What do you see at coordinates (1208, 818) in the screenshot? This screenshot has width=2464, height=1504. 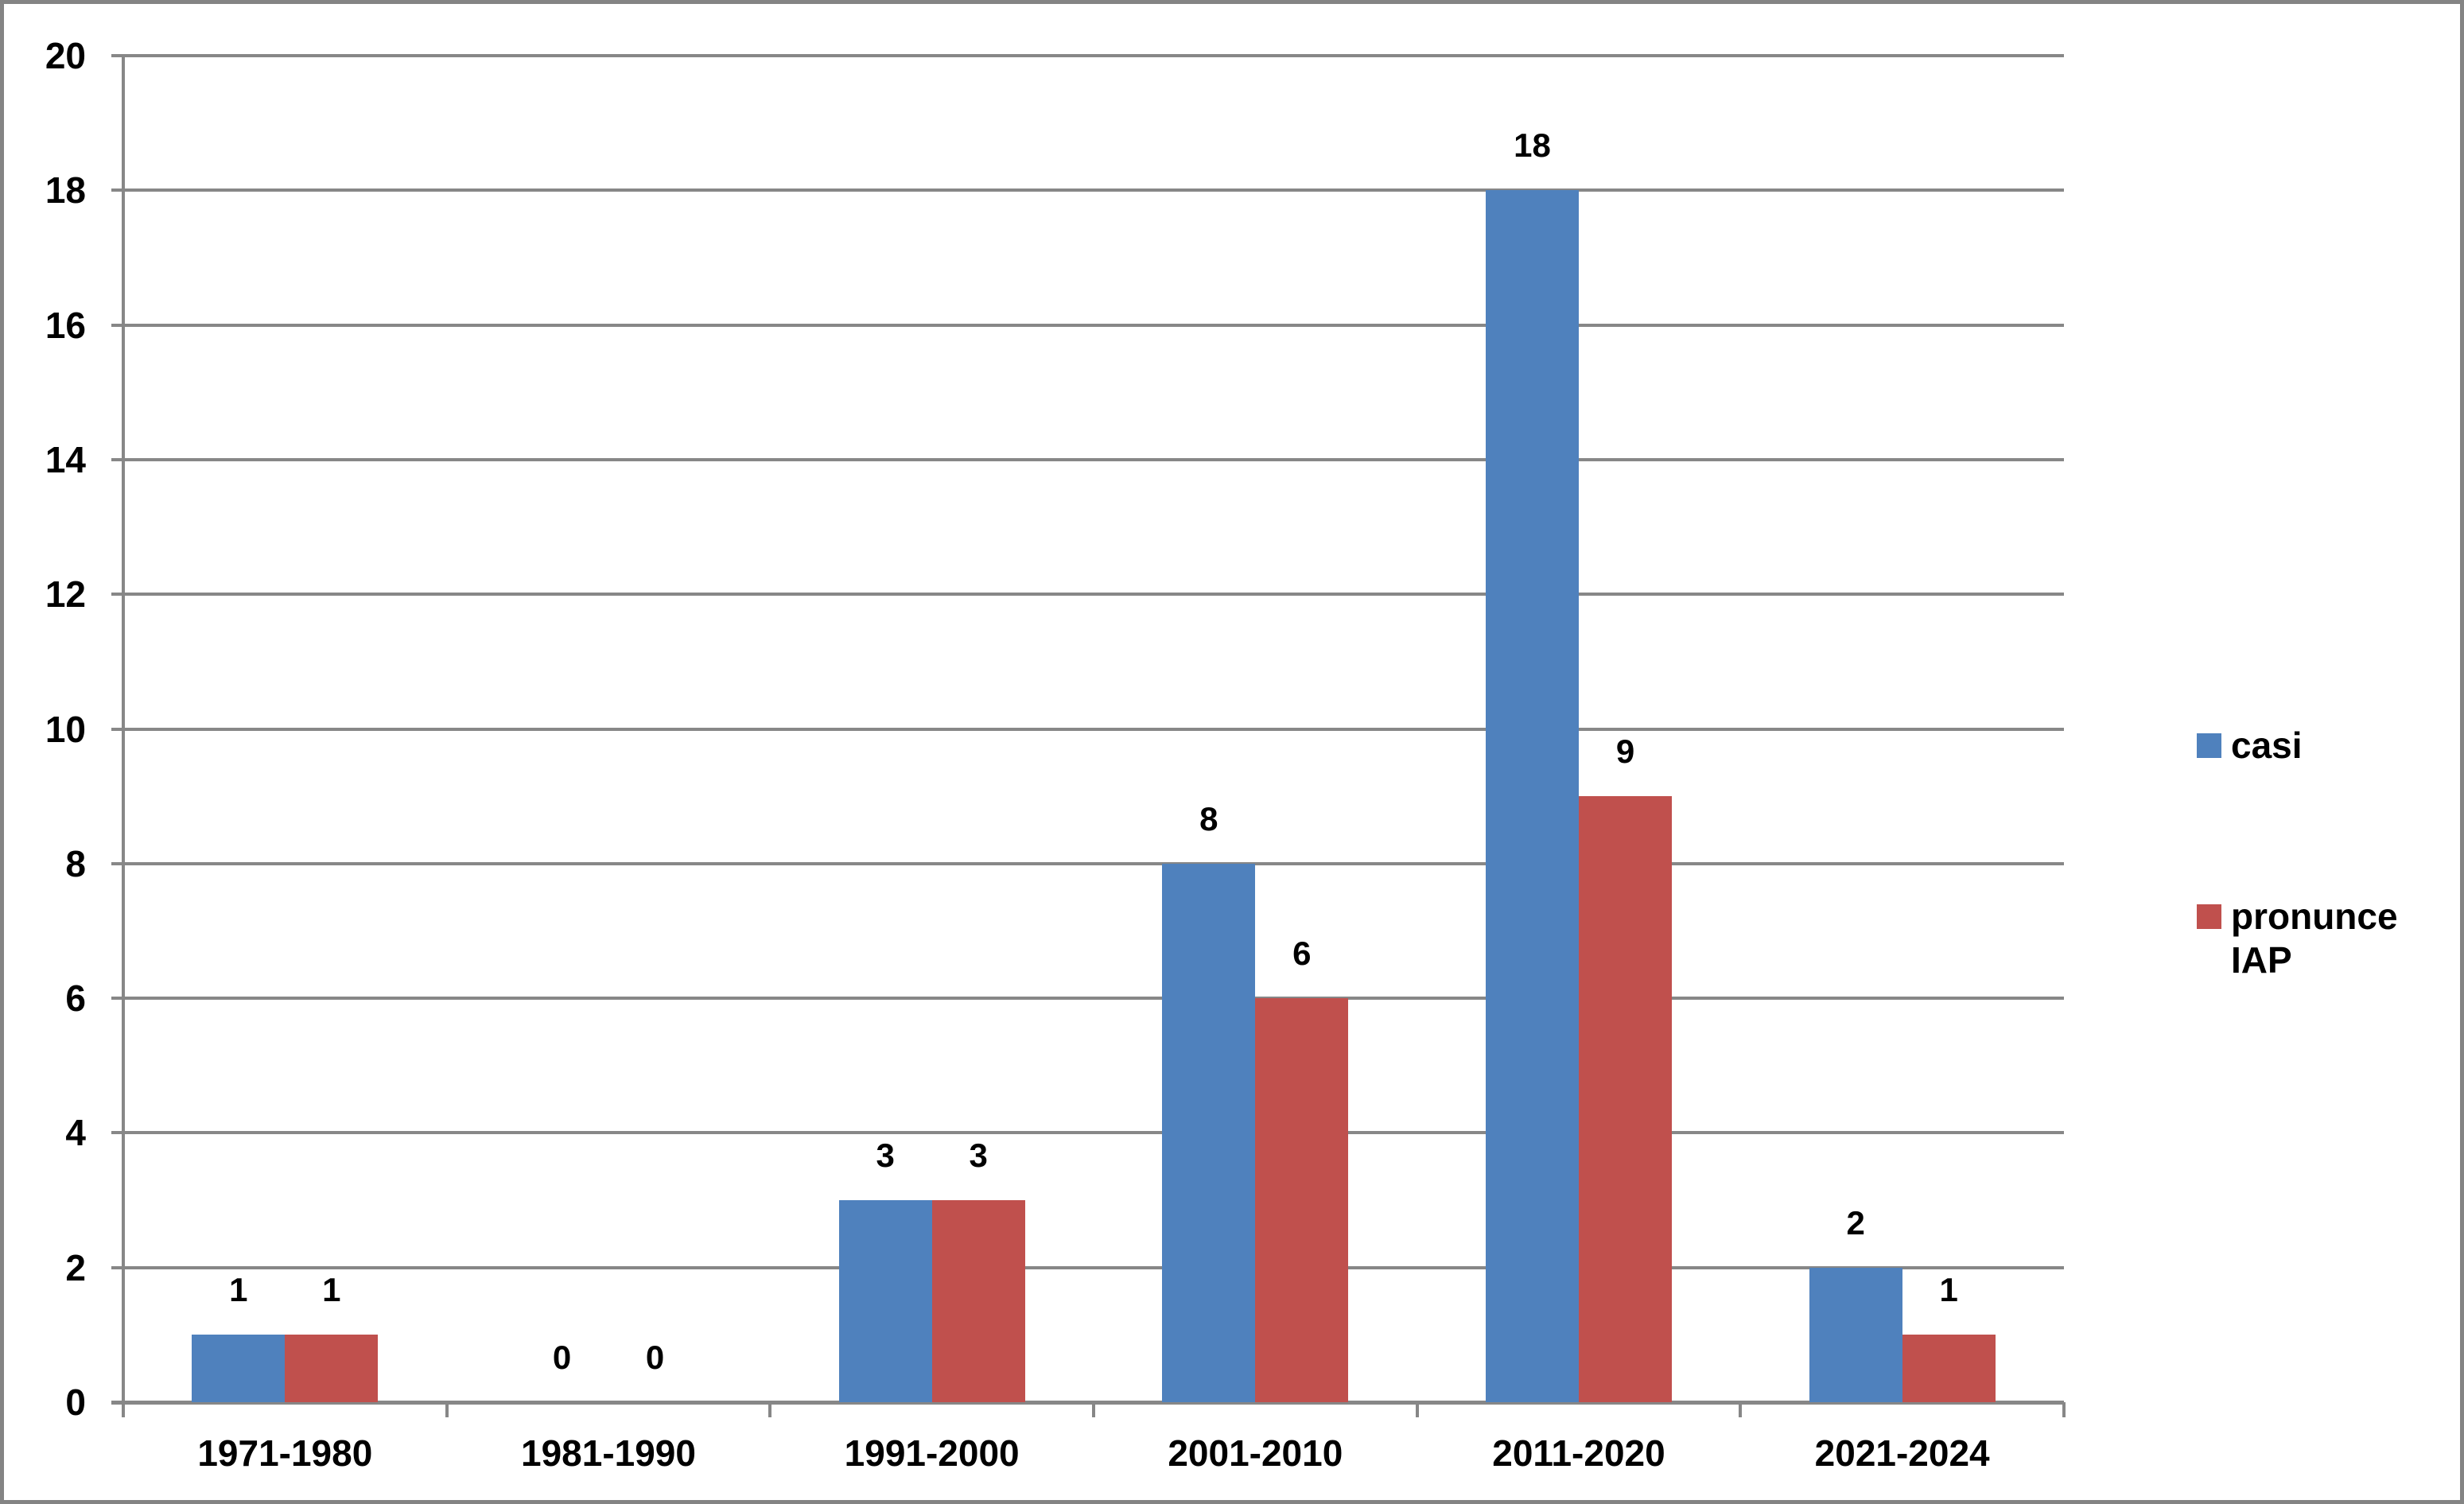 I see `data-label: 8` at bounding box center [1208, 818].